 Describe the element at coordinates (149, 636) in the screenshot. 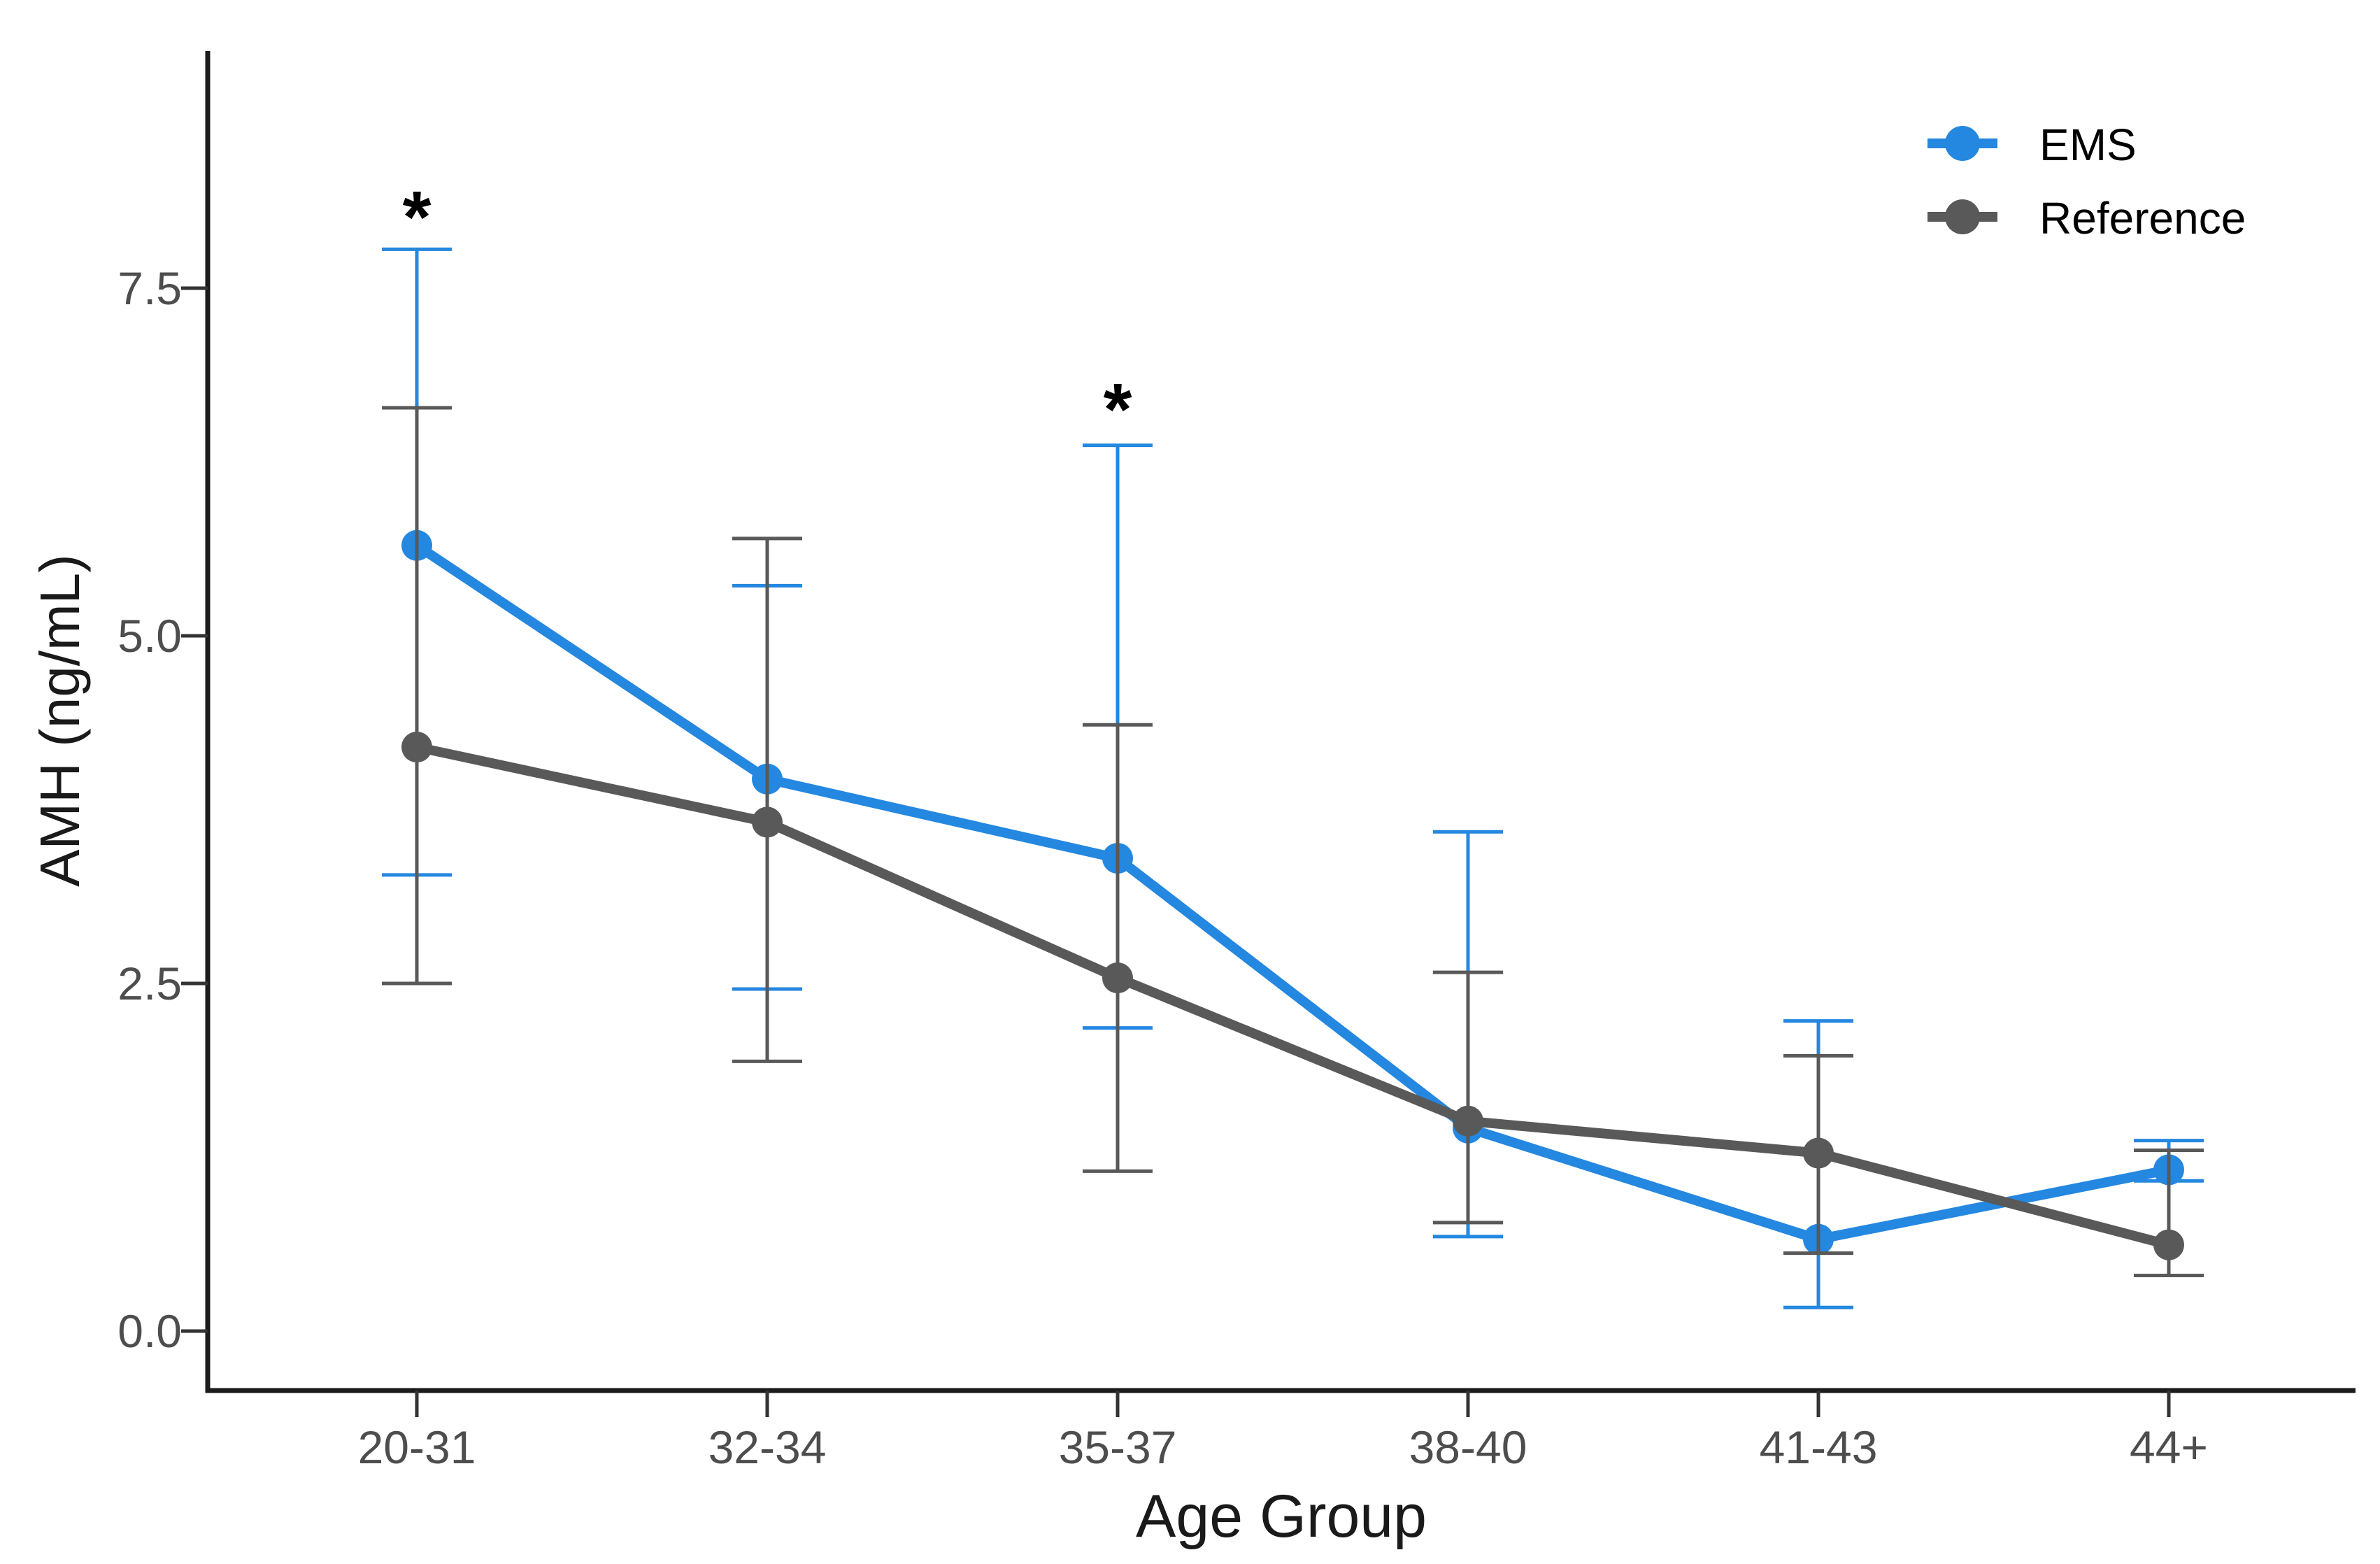

I see `y-tick-label: 5.0` at that location.